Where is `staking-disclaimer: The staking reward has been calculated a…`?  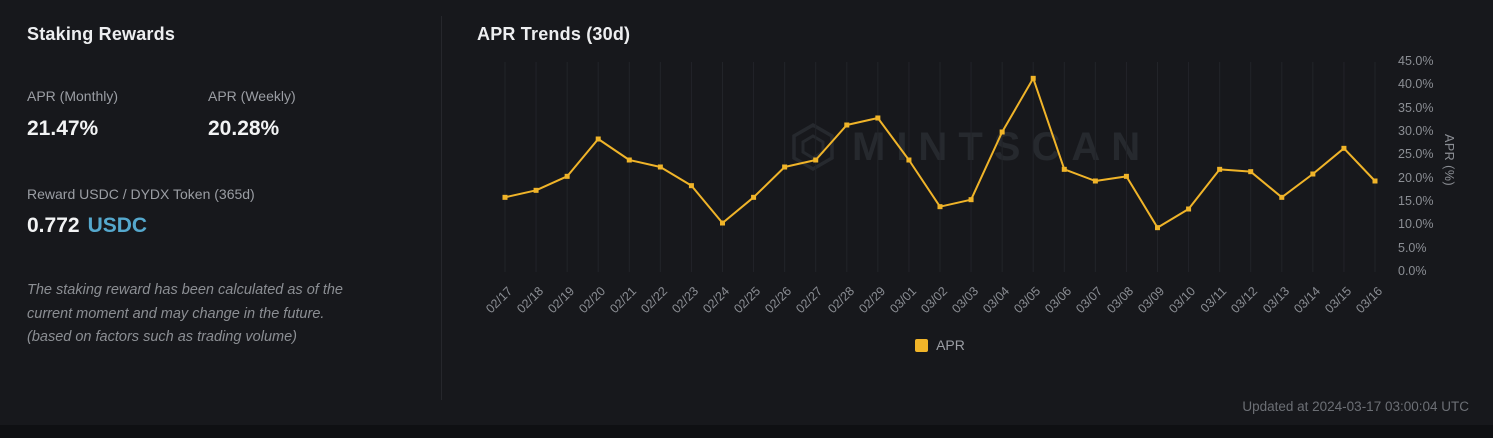 staking-disclaimer: The staking reward has been calculated a… is located at coordinates (185, 314).